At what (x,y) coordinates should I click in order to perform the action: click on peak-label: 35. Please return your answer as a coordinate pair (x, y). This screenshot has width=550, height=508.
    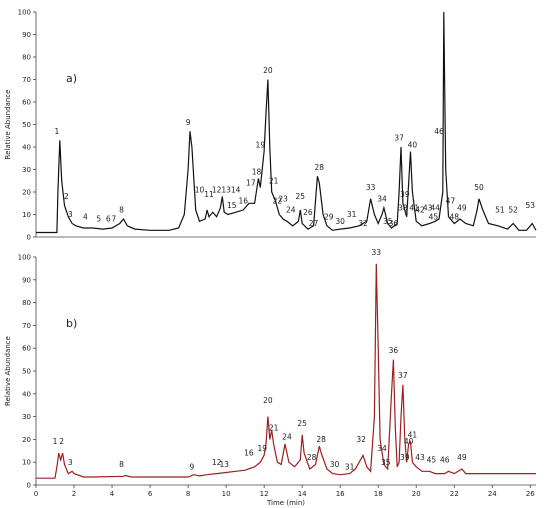
    Looking at the image, I should click on (388, 221).